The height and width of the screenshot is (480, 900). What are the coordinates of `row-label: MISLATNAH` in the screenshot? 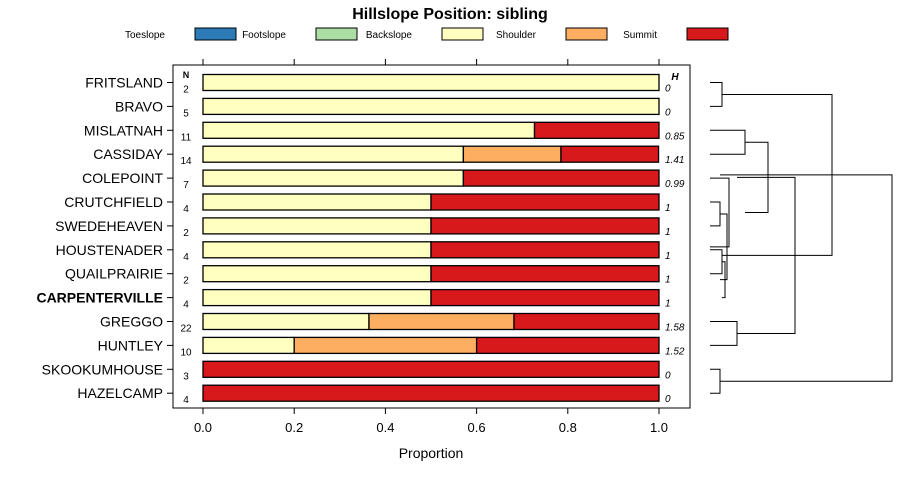 It's located at (123, 130).